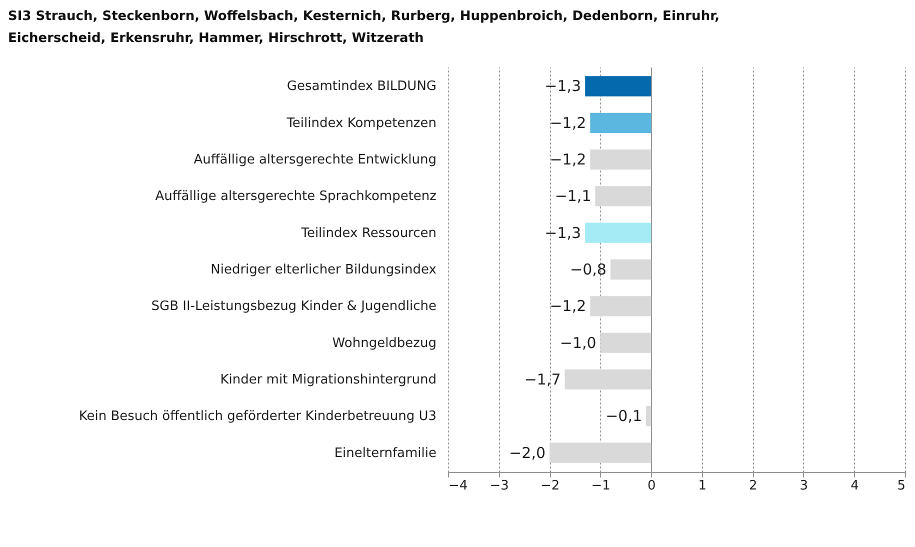  Describe the element at coordinates (293, 306) in the screenshot. I see `y-tick-label: SGB II-Leistungsbezug Kinder & Jugendliche` at that location.